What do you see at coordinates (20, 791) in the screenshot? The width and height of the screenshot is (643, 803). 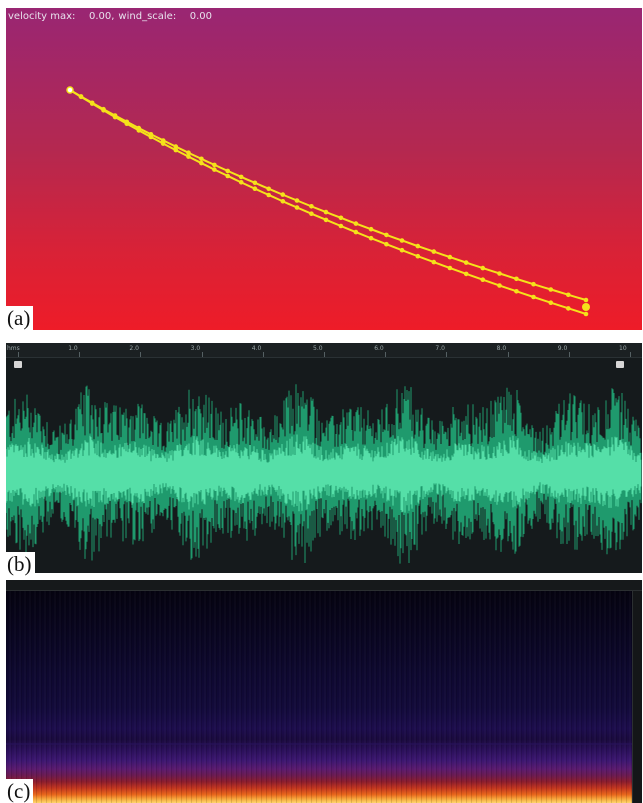 I see `panel-label-c: (c)` at bounding box center [20, 791].